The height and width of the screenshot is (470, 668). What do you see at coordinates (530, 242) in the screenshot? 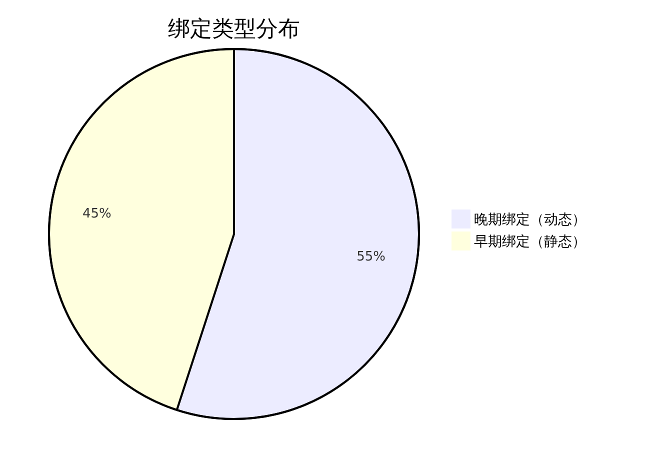
I see `legend-label: 早期绑定（静态）` at bounding box center [530, 242].